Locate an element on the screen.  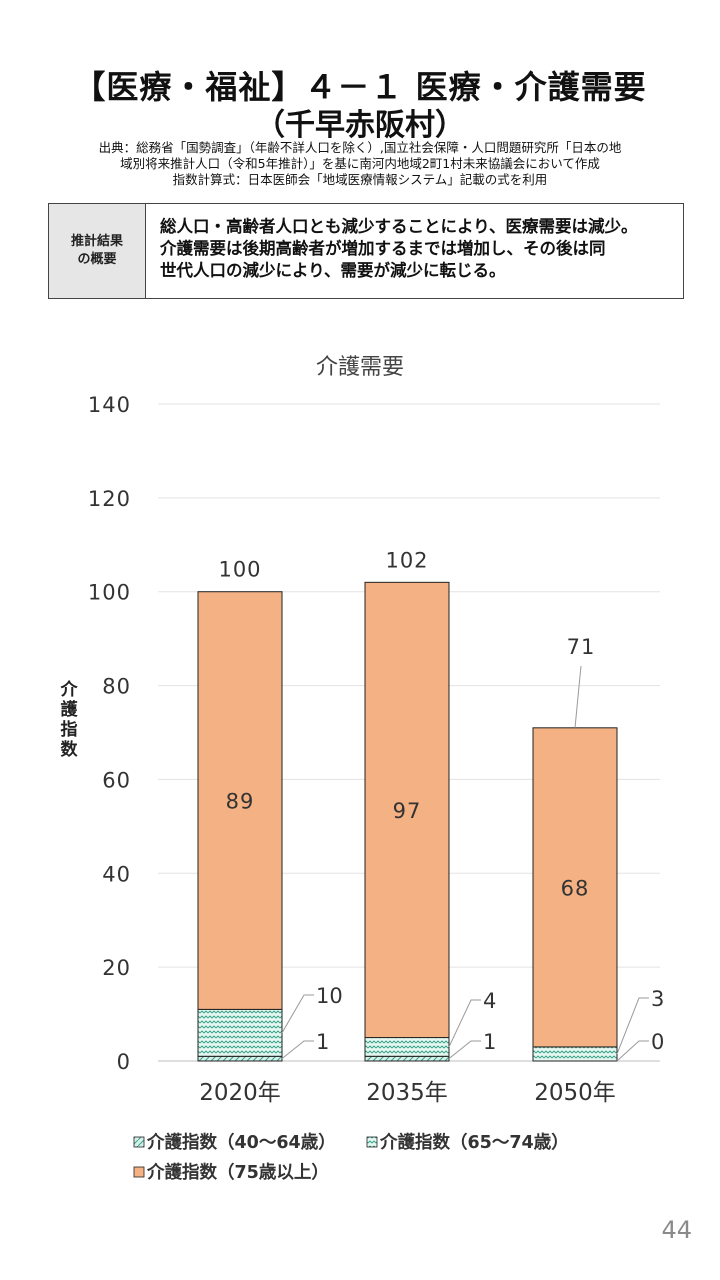
total-label: 102 is located at coordinates (406, 560).